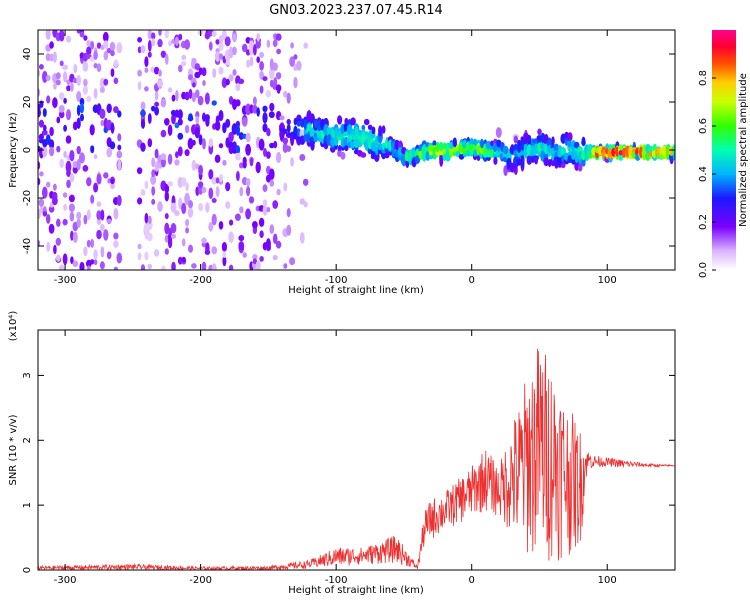 The width and height of the screenshot is (750, 600). I want to click on snr-y-tick-label: 1, so click(27, 505).